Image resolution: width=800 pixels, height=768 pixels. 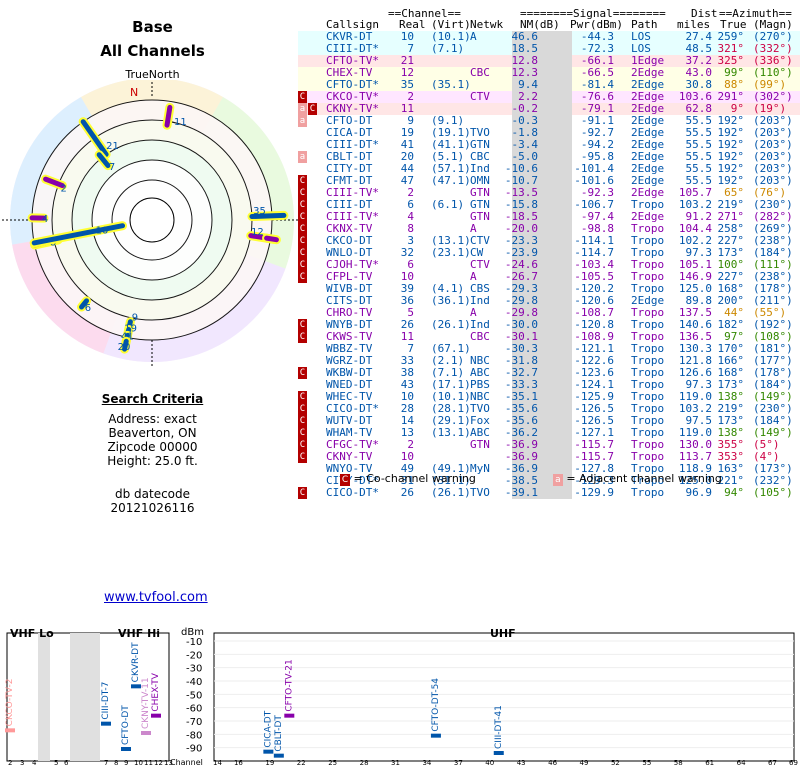 What do you see at coordinates (480, 396) in the screenshot?
I see `cell-netwk: NBC` at bounding box center [480, 396].